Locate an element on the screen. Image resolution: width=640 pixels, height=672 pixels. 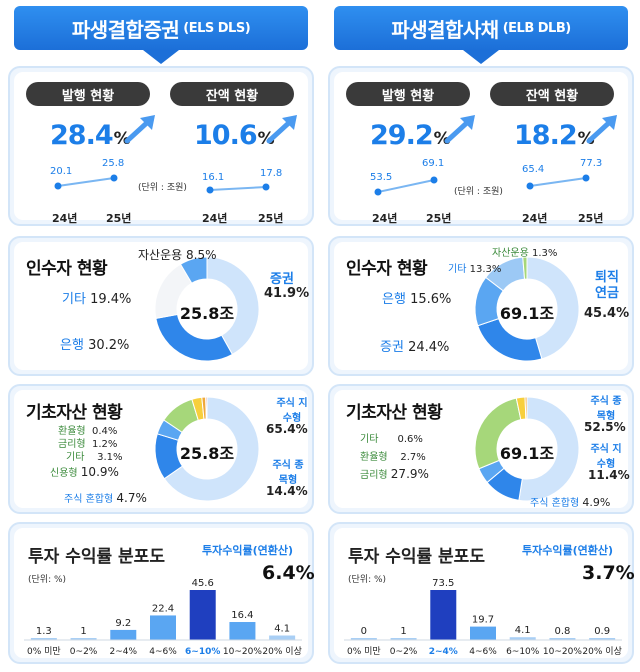
els-investors-center: 25.8조 is located at coordinates (207, 313).